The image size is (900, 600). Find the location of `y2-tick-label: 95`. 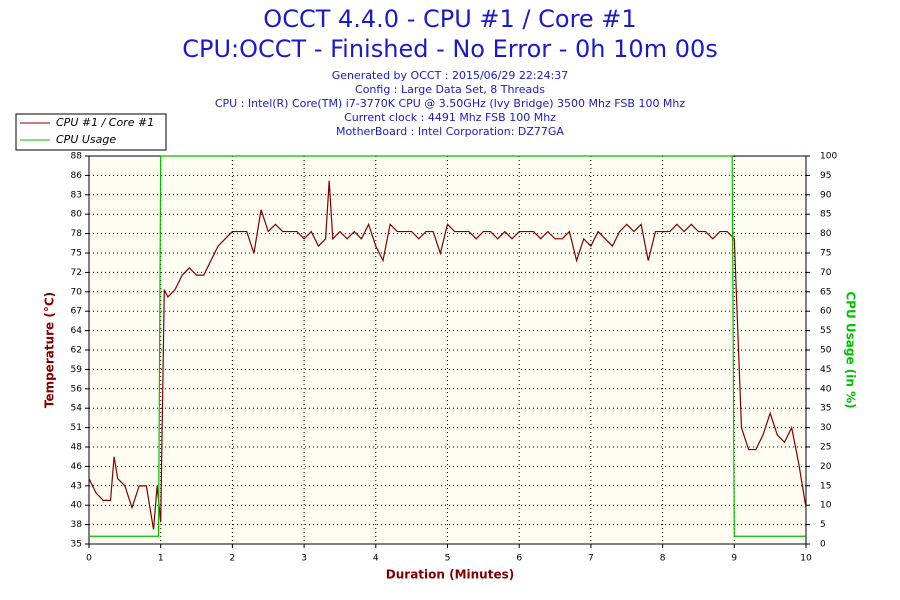

y2-tick-label: 95 is located at coordinates (825, 176).